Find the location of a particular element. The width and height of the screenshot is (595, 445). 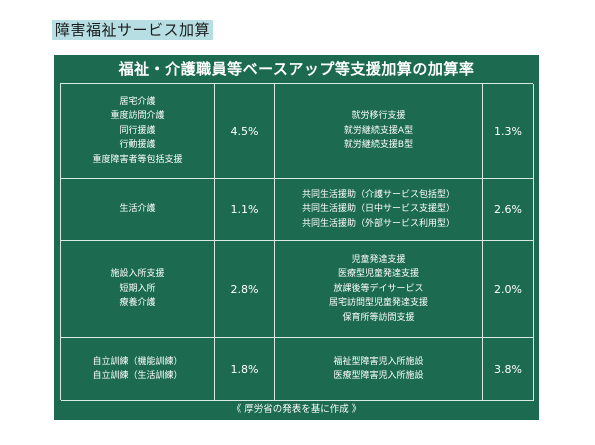

service-name: 医療型児童発達支援 is located at coordinates (378, 274).